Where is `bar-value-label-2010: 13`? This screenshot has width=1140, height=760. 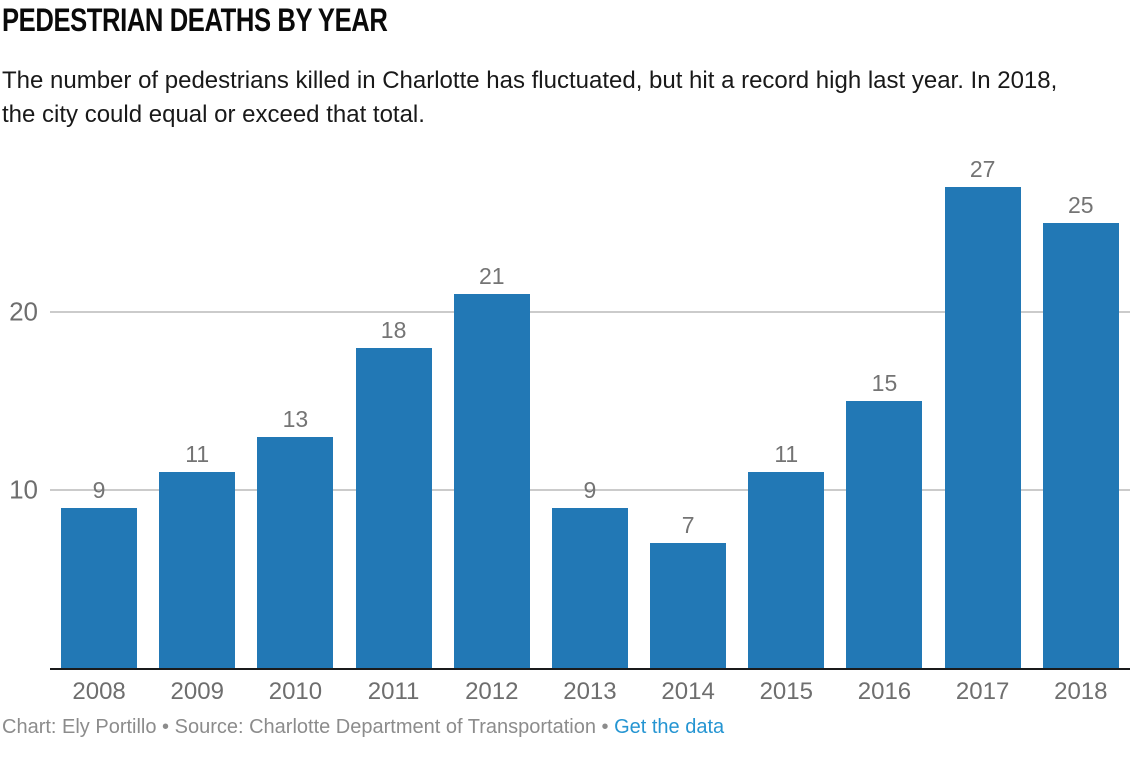 bar-value-label-2010: 13 is located at coordinates (295, 418).